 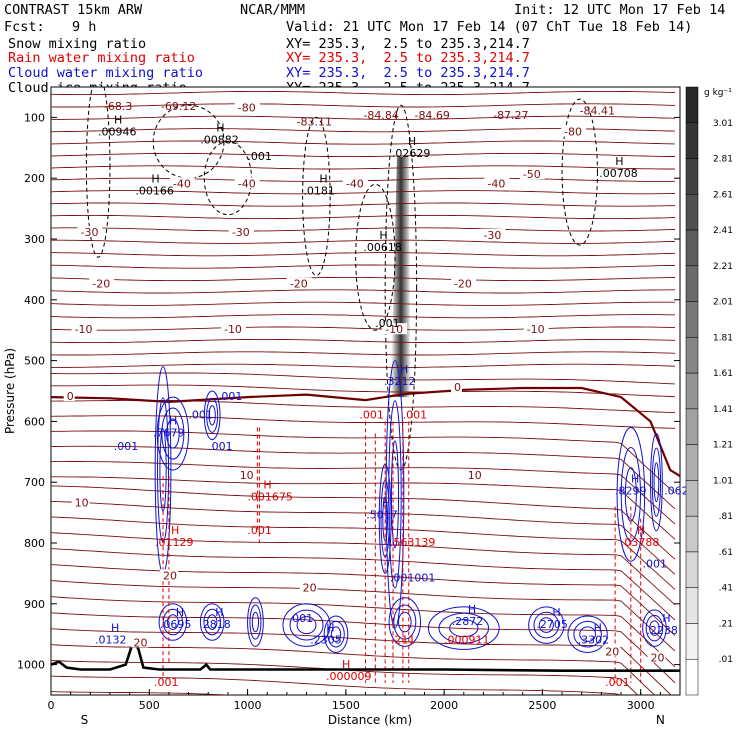 I want to click on maximum-value: .0695, so click(x=176, y=624).